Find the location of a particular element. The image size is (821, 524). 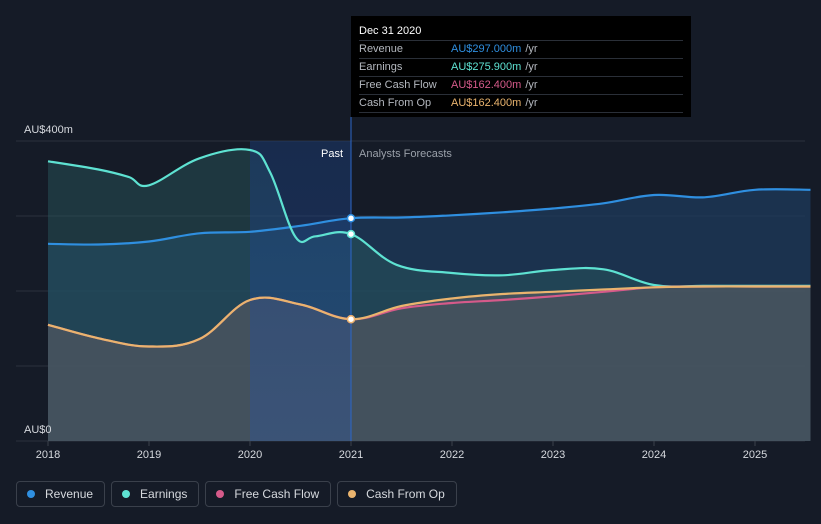

past-highlight is located at coordinates (300, 291).